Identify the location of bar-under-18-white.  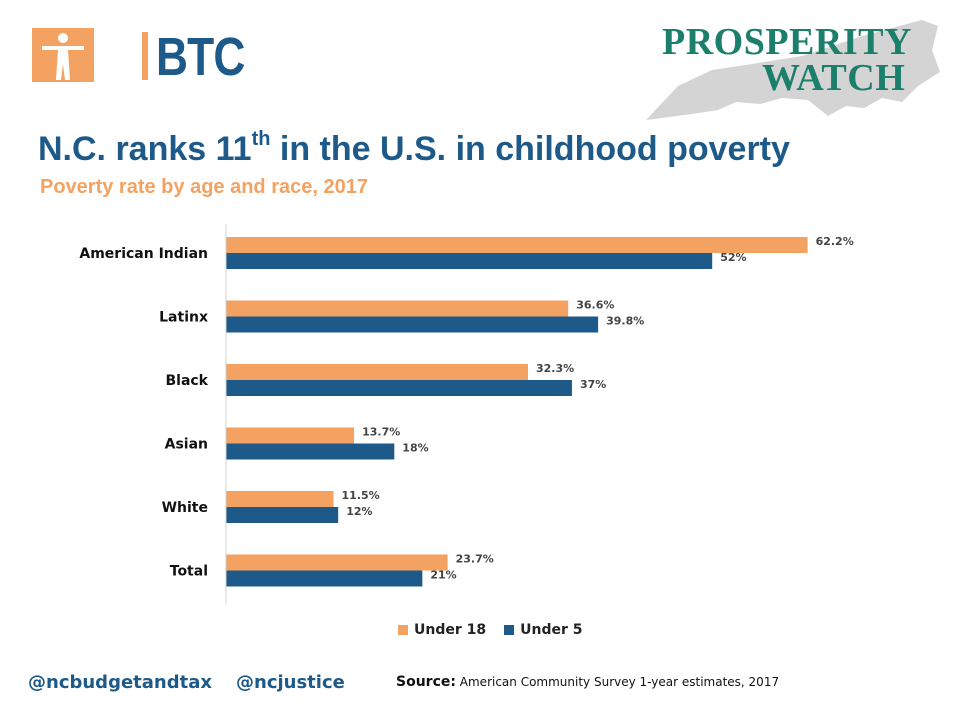
(280, 499).